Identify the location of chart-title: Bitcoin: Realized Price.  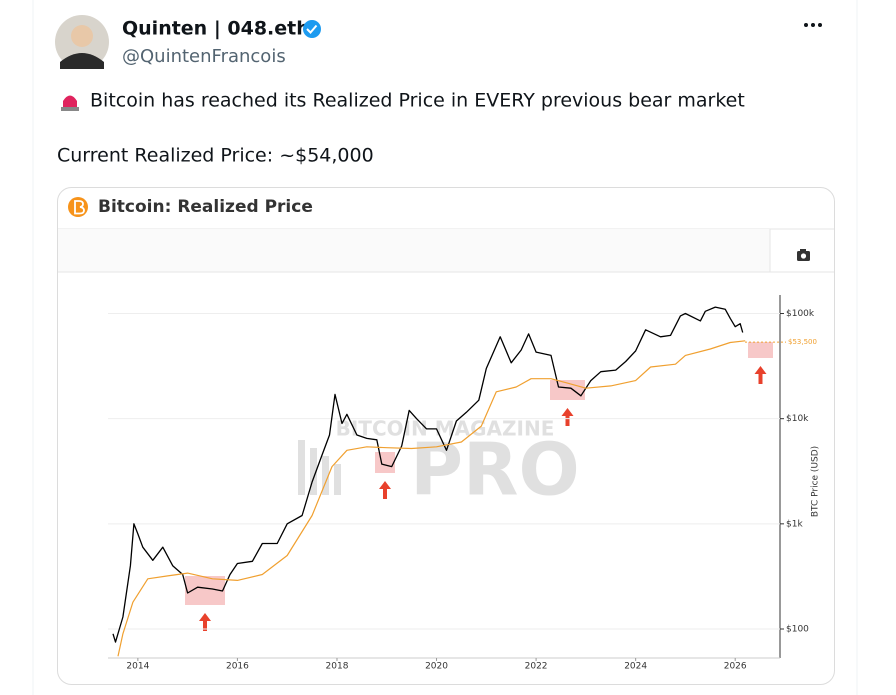
(205, 207).